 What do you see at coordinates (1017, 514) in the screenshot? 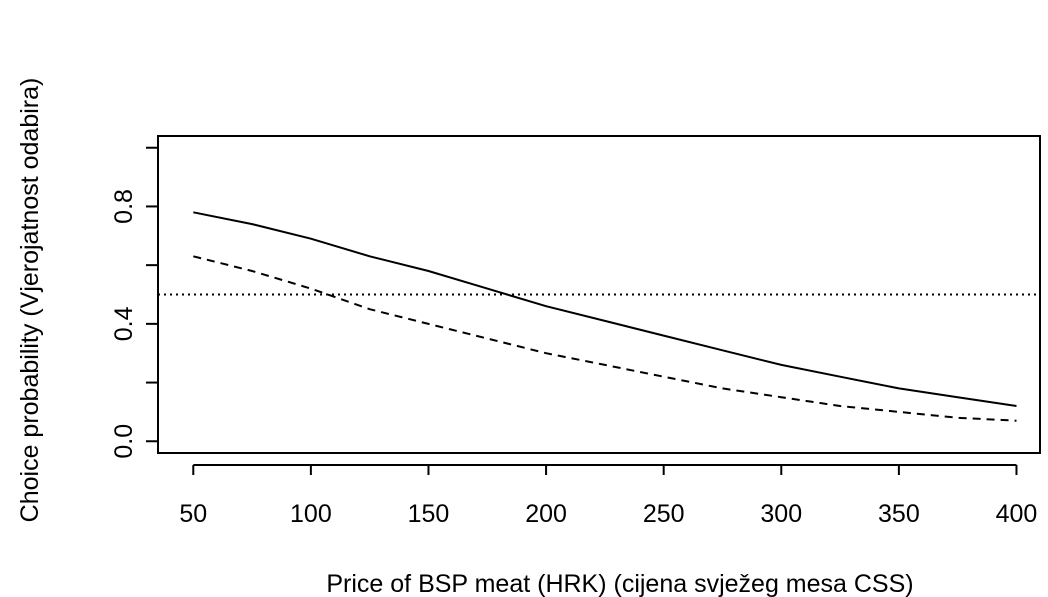
I see `x-tick-label: 400` at bounding box center [1017, 514].